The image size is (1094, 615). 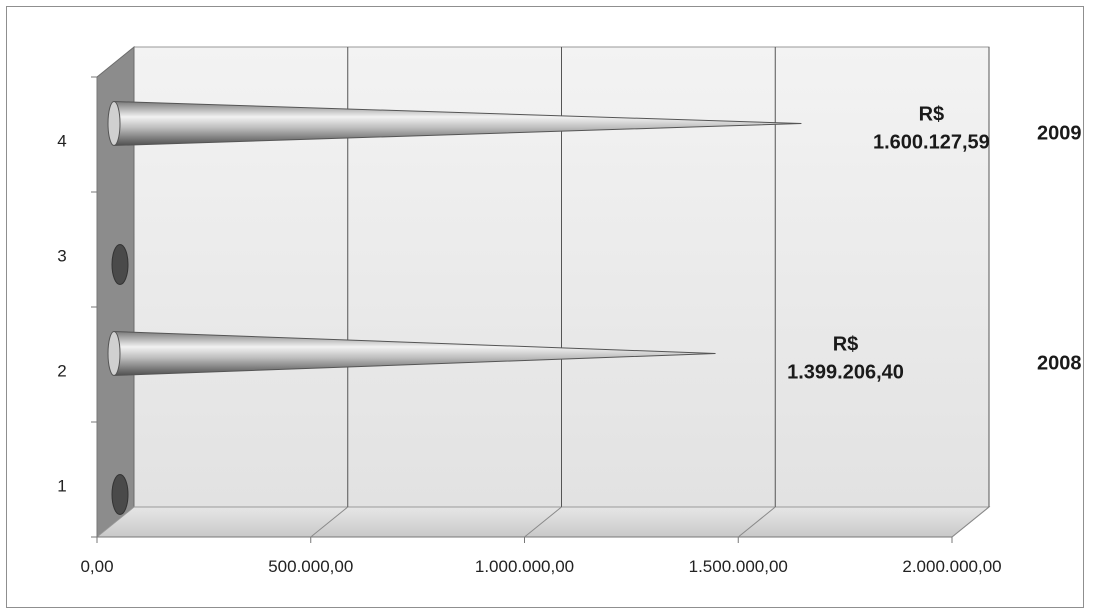 What do you see at coordinates (524, 566) in the screenshot?
I see `x-tick-label: 1.000.000,00` at bounding box center [524, 566].